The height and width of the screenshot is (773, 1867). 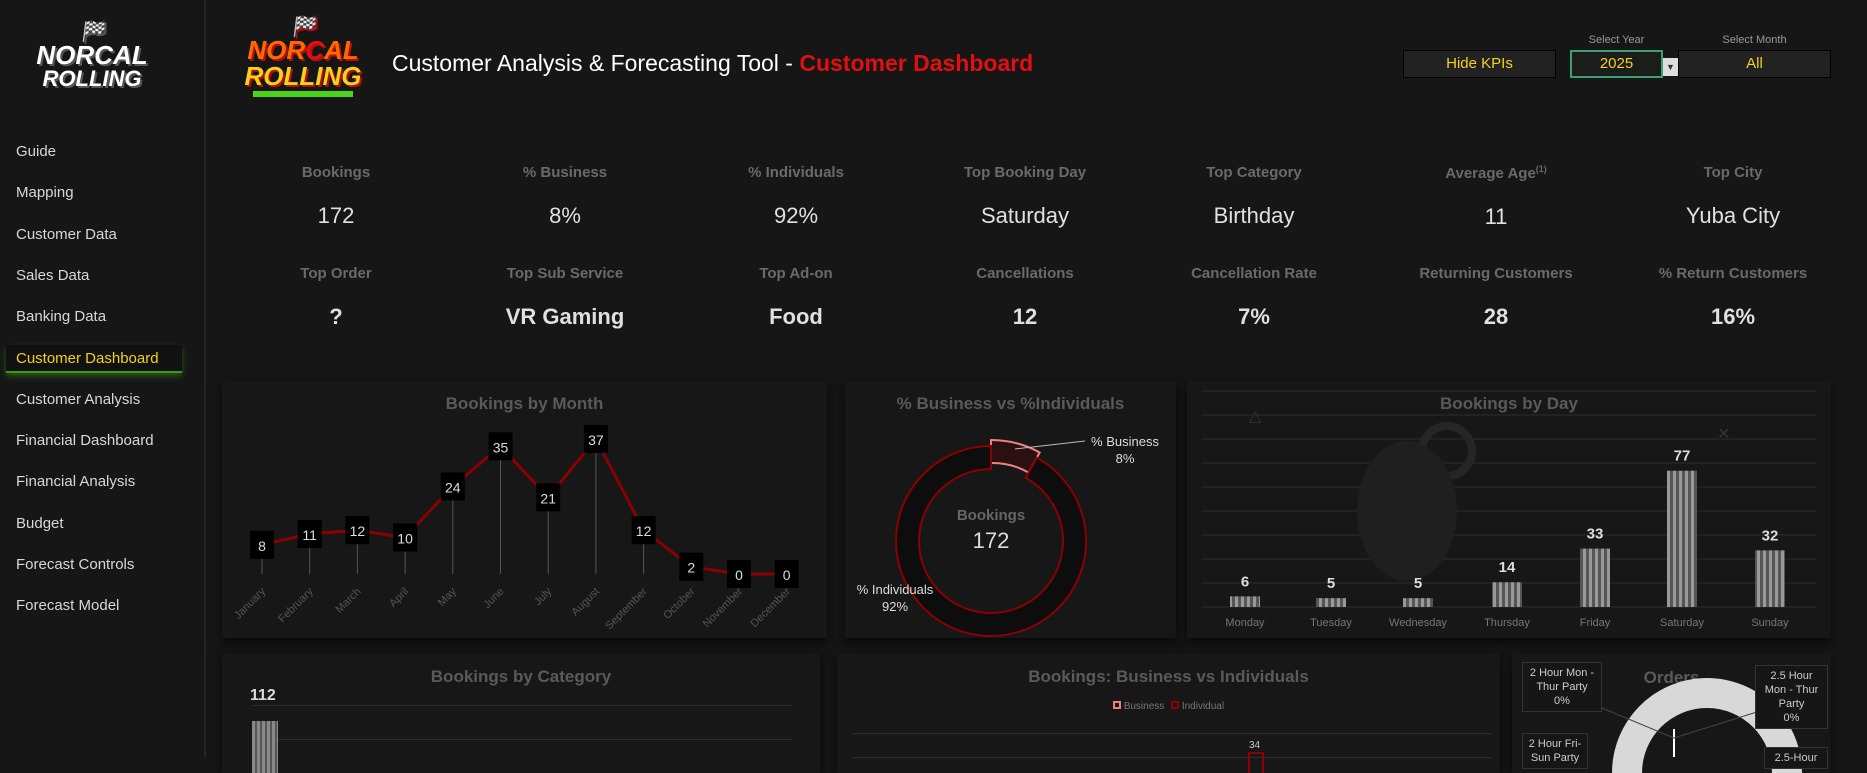 What do you see at coordinates (796, 196) in the screenshot?
I see `kpi--individuals: % Individuals 92%` at bounding box center [796, 196].